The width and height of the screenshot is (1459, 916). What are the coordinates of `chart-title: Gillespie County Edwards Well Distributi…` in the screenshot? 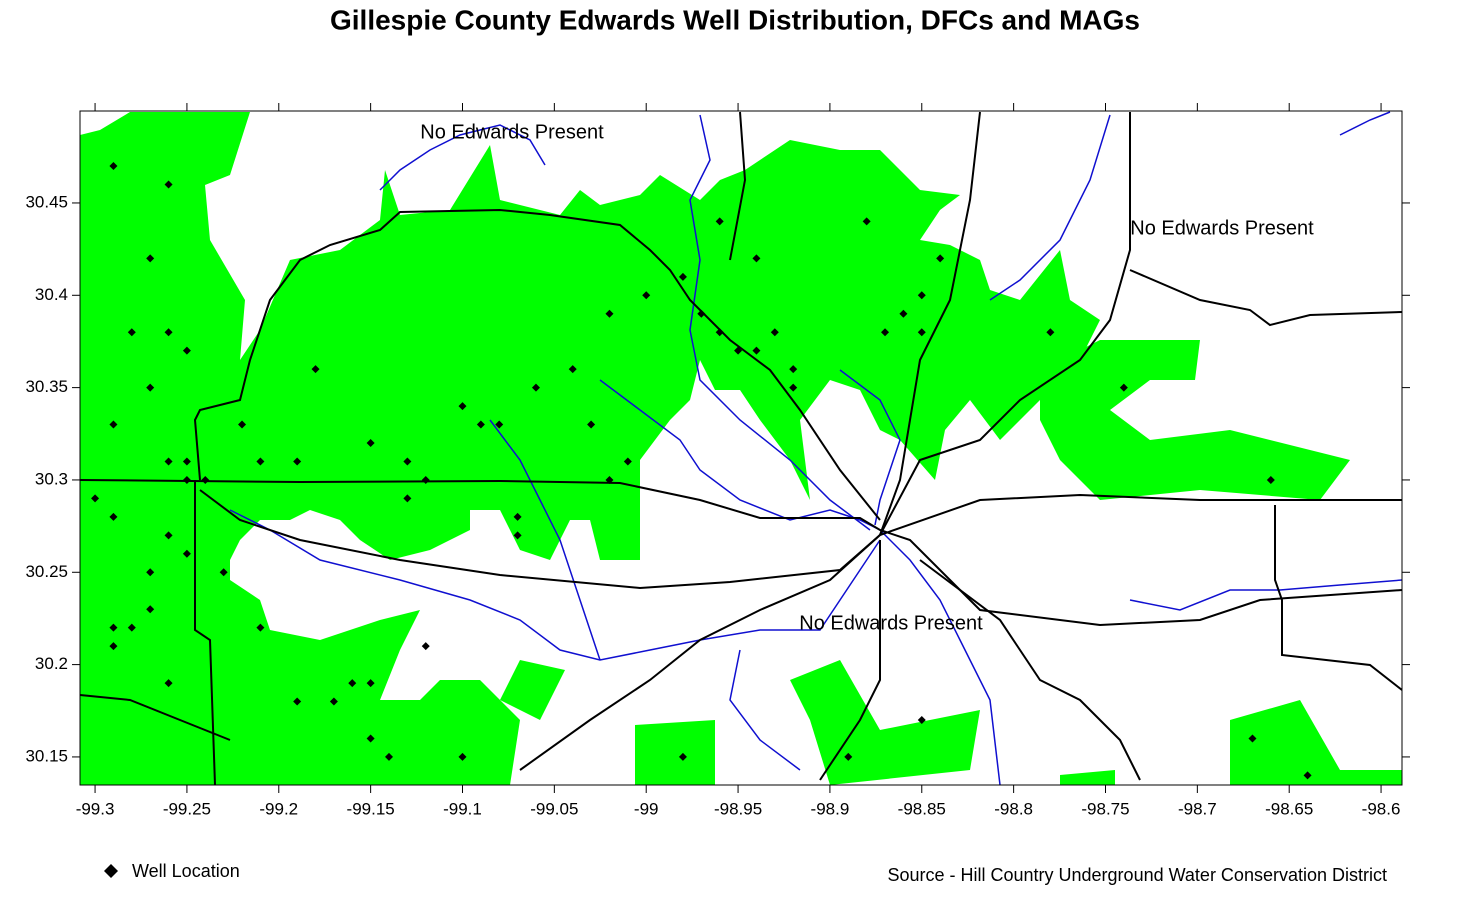 It's located at (735, 19).